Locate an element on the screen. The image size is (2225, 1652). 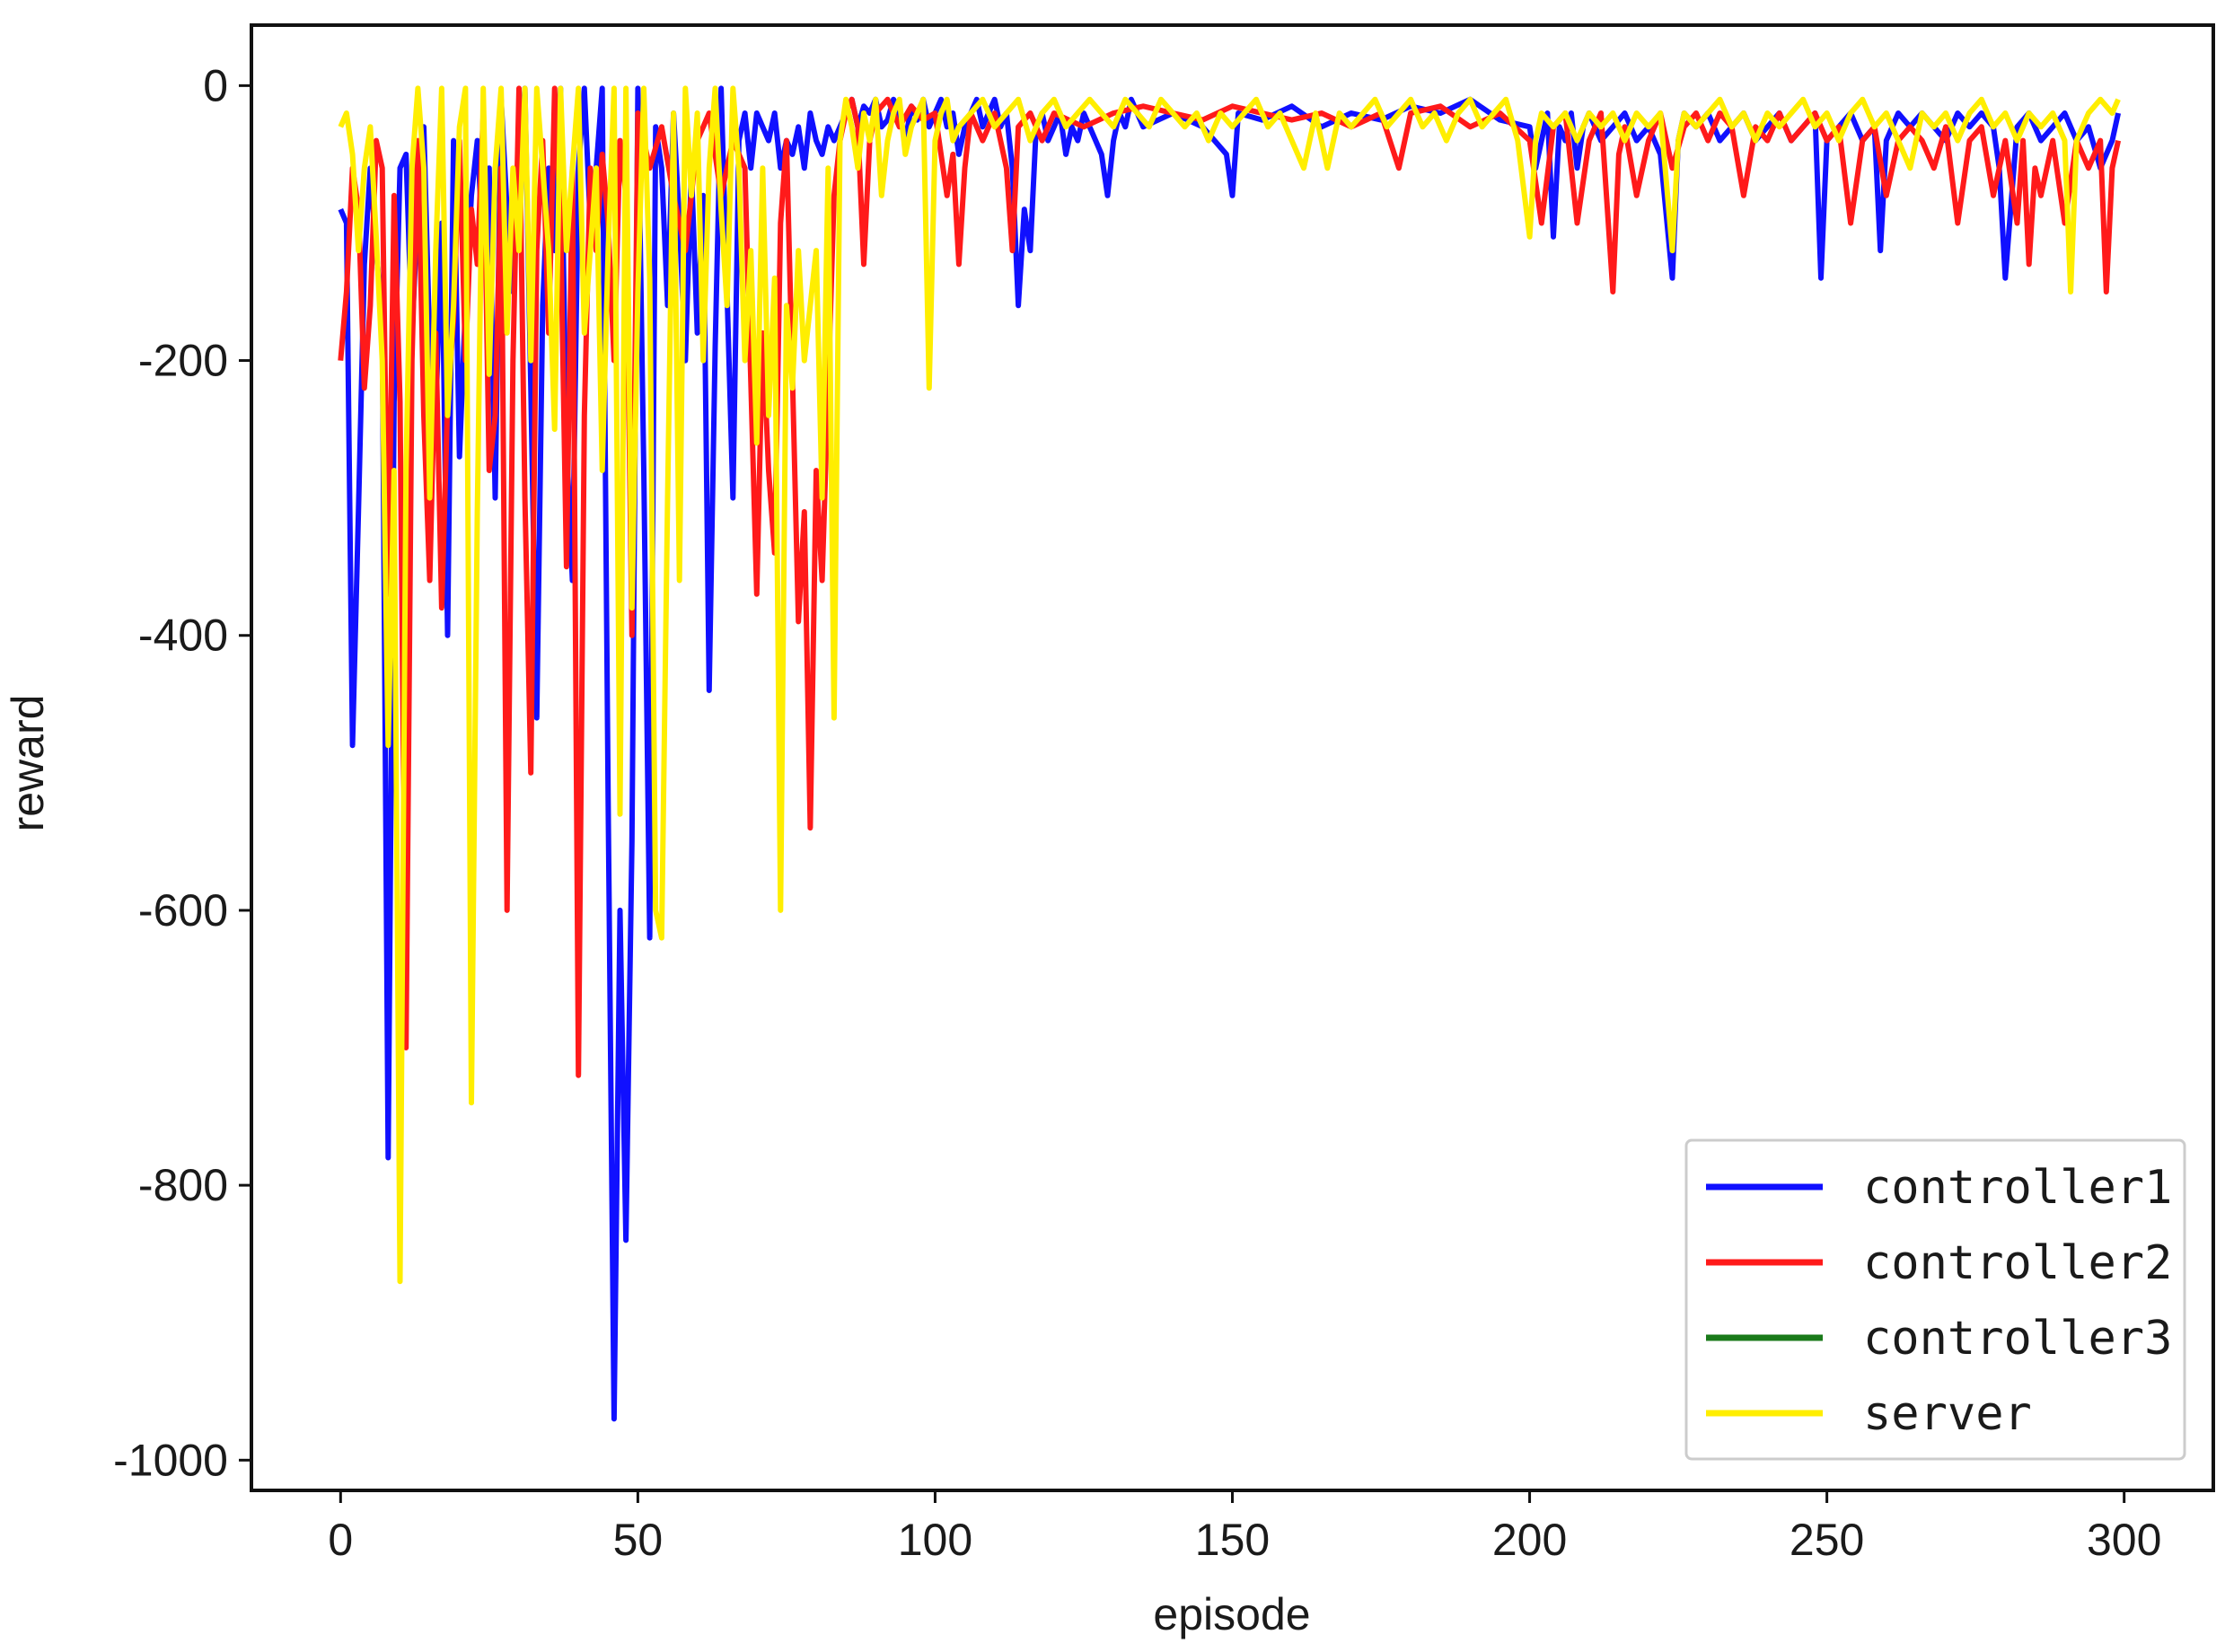
legend-label-controller1: controller1 is located at coordinates (2017, 1188).